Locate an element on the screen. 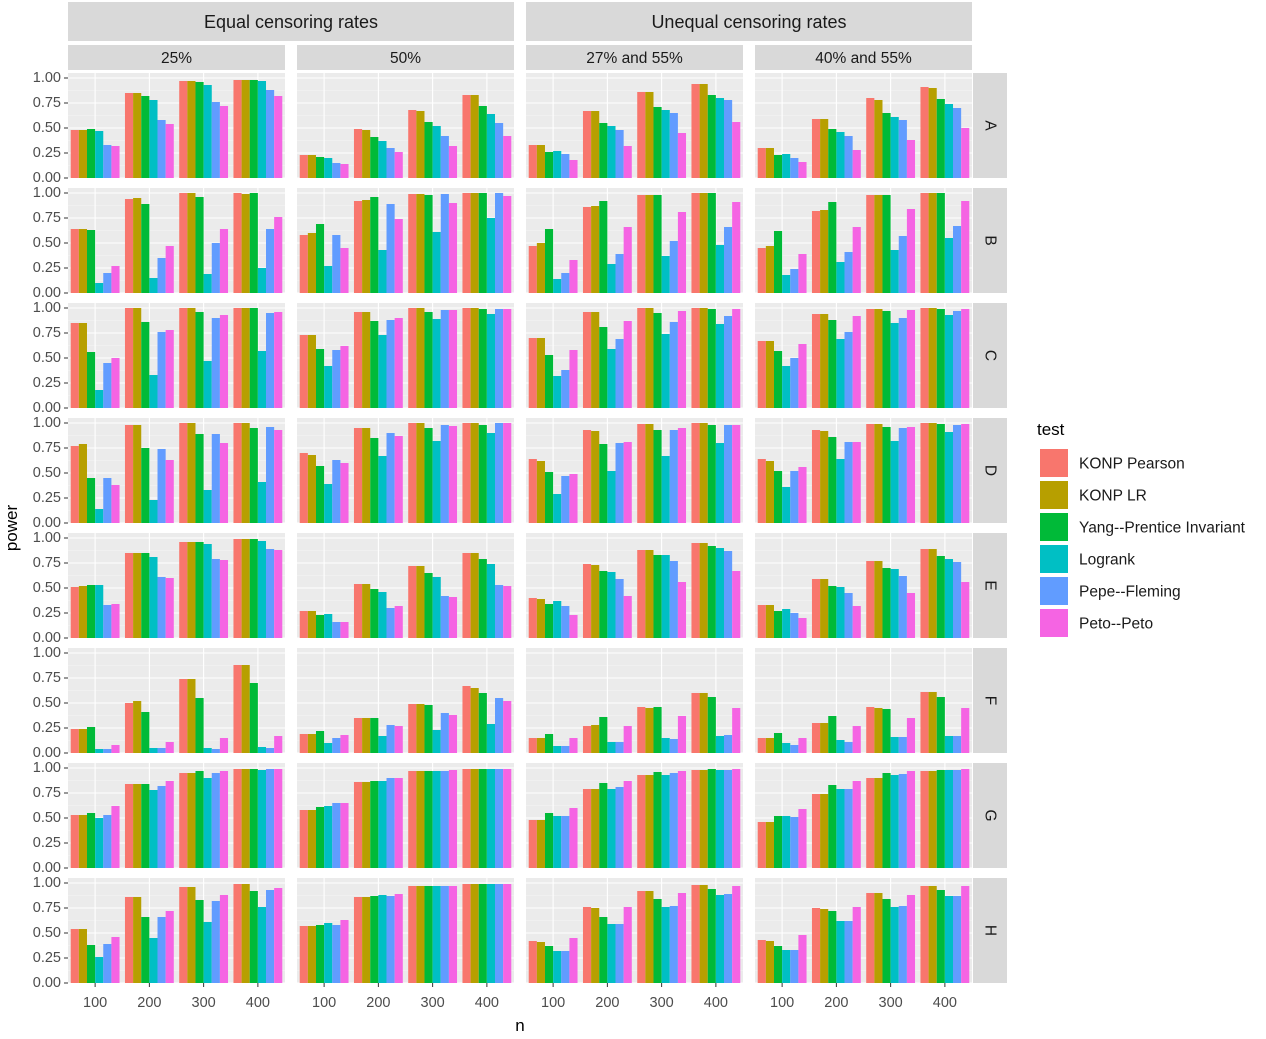 This screenshot has width=1266, height=1039. row-label: F is located at coordinates (990, 700).